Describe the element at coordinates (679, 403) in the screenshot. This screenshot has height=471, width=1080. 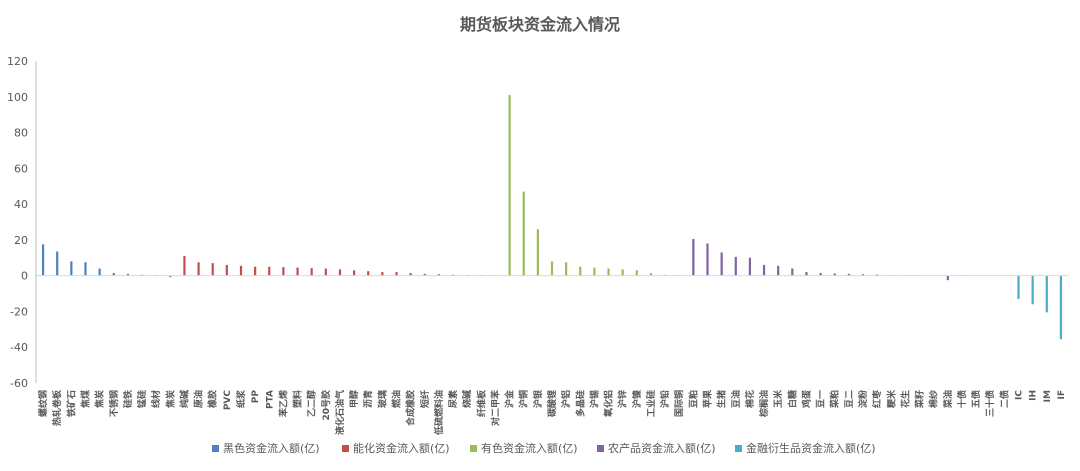
I see `x-tick-label: 国际铜` at that location.